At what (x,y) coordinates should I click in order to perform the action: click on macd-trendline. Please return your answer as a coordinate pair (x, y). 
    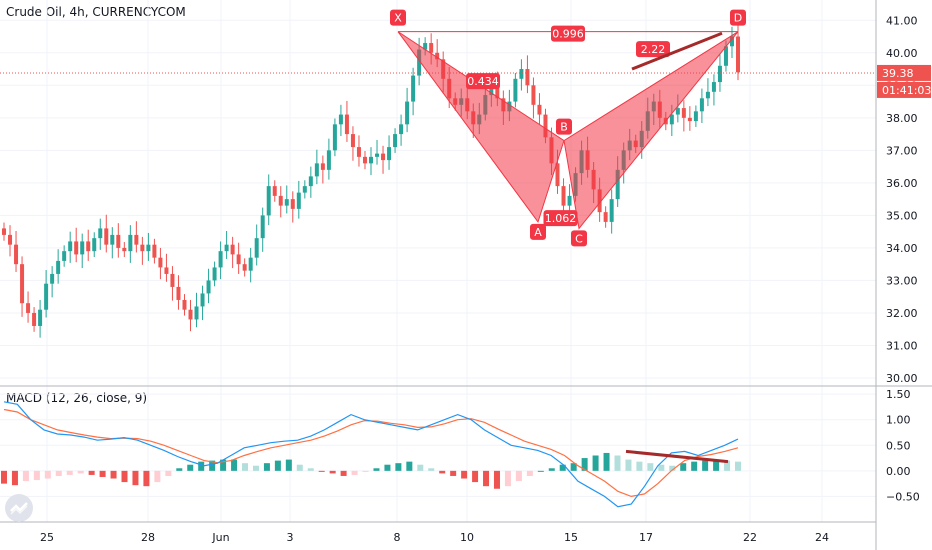
    Looking at the image, I should click on (677, 456).